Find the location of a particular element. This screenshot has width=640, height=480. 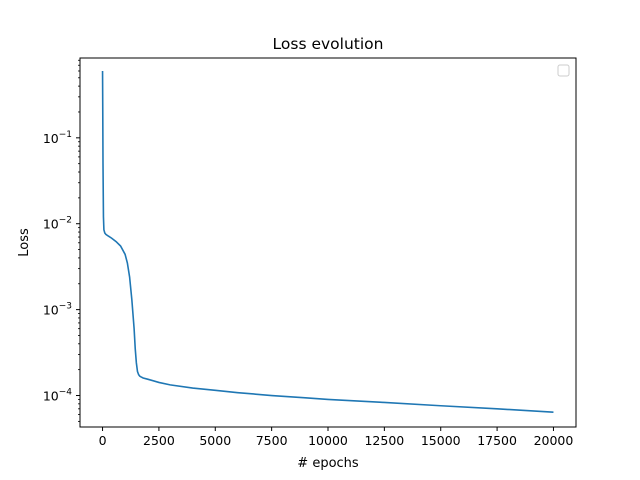

y-axis-ticks: 10⁻⁴ 10⁻³ 10⁻² 10⁻¹ is located at coordinates (61, 267).